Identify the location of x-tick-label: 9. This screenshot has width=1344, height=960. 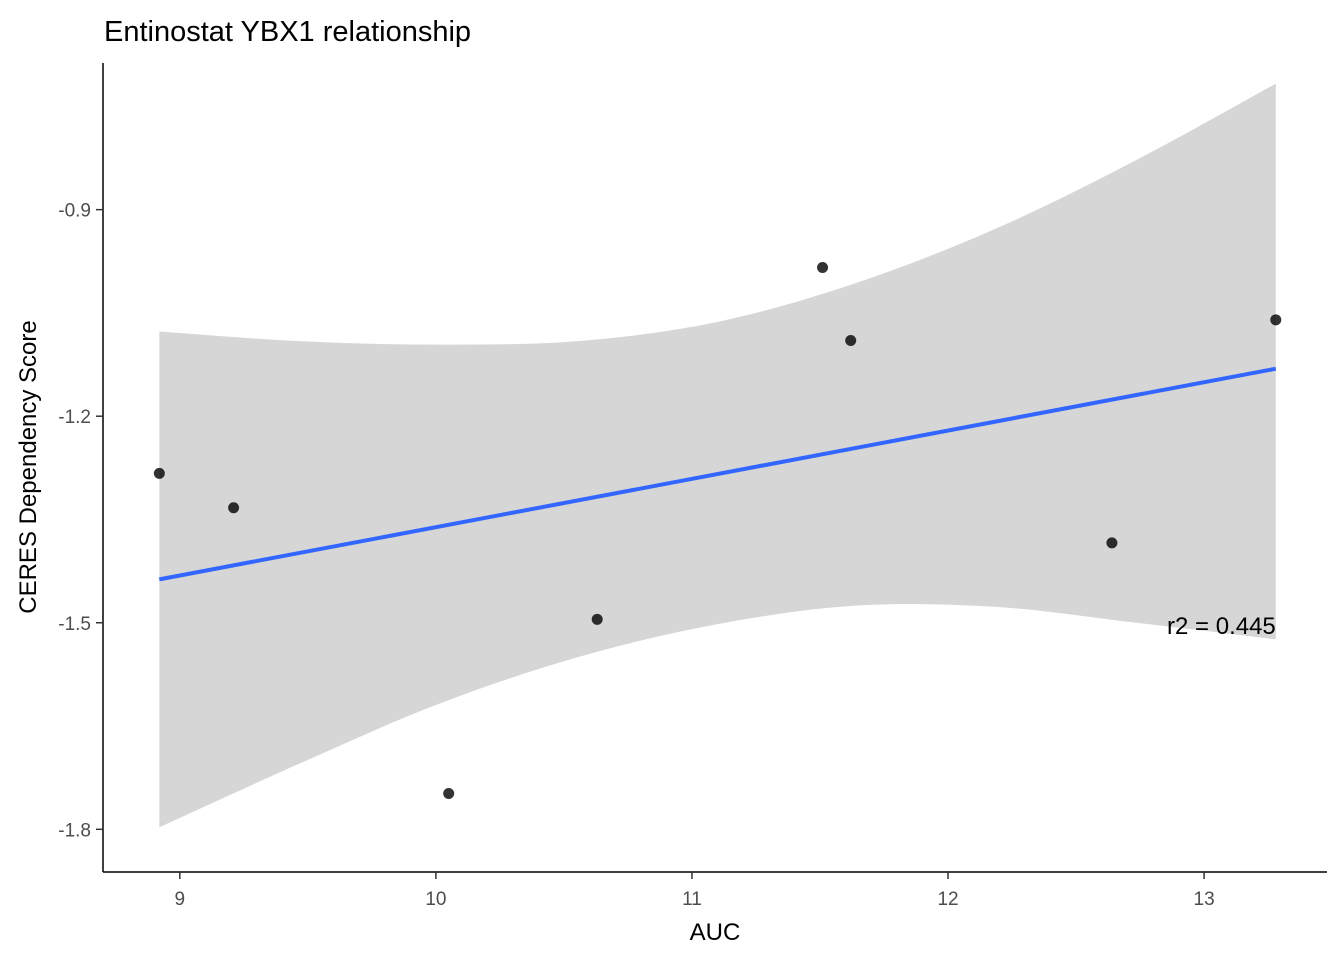
(180, 899).